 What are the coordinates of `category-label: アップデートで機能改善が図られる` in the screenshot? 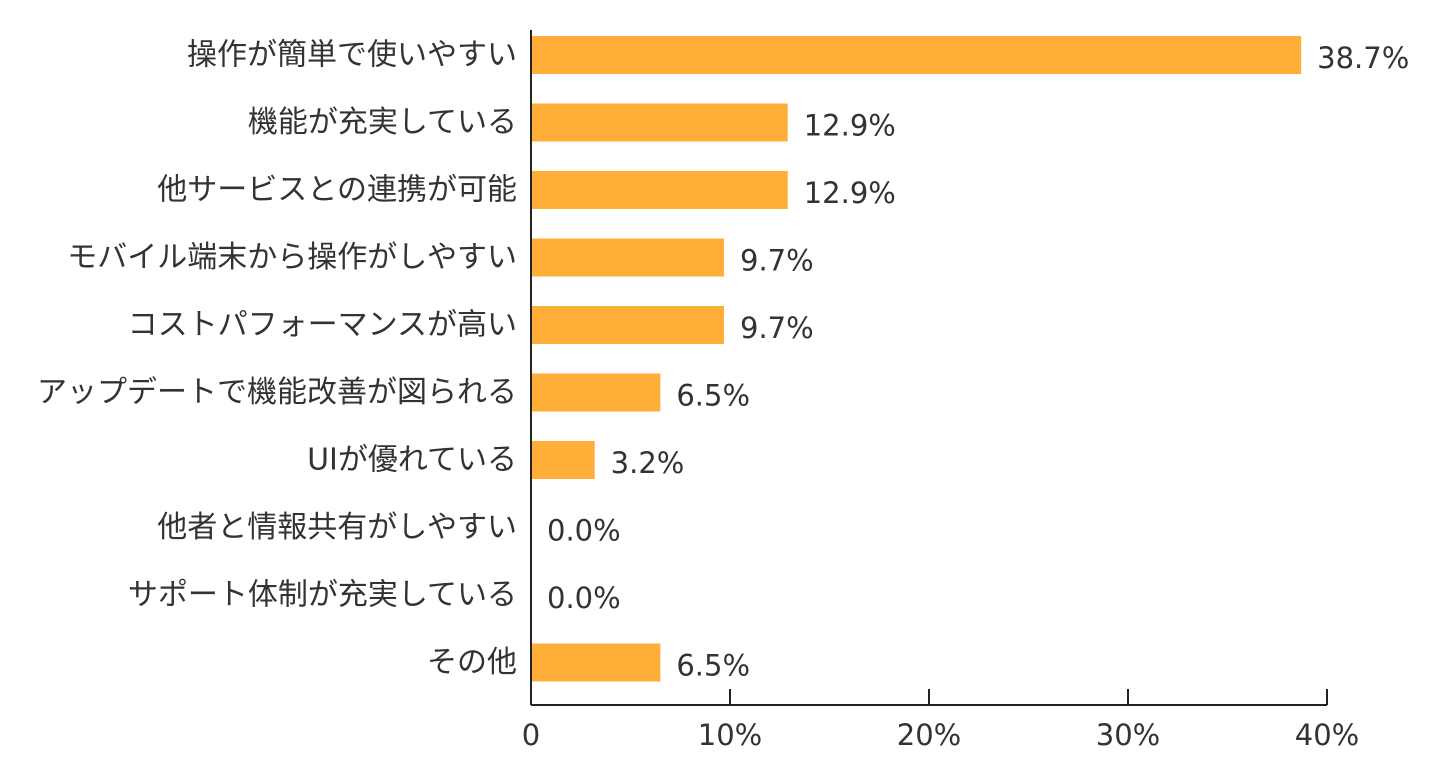 It's located at (277, 392).